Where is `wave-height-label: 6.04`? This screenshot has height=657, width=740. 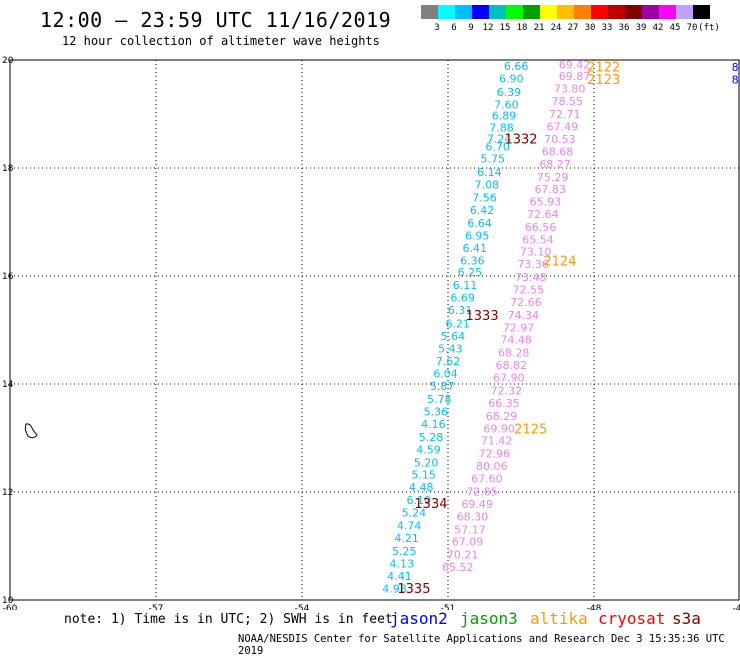
wave-height-label: 6.04 is located at coordinates (445, 374).